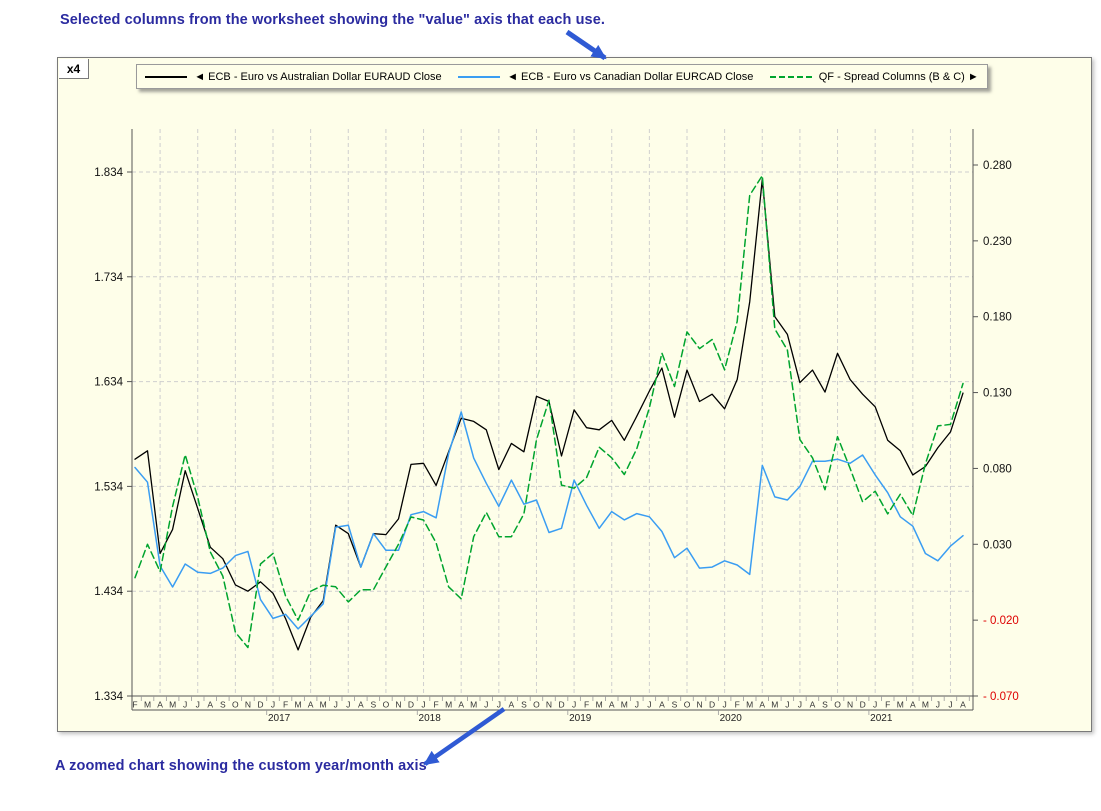  What do you see at coordinates (997, 545) in the screenshot?
I see `right-axis-tick-label: 0.030` at bounding box center [997, 545].